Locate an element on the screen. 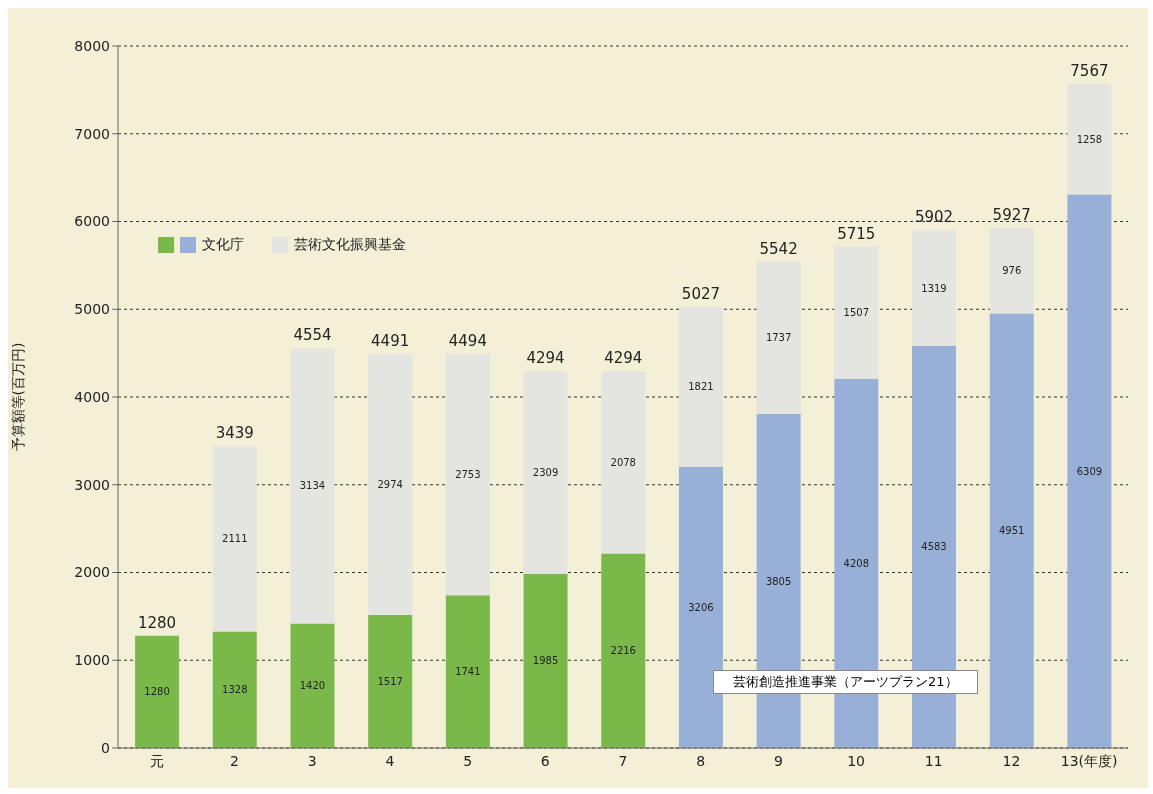  total-label: 5927 is located at coordinates (1011, 214).